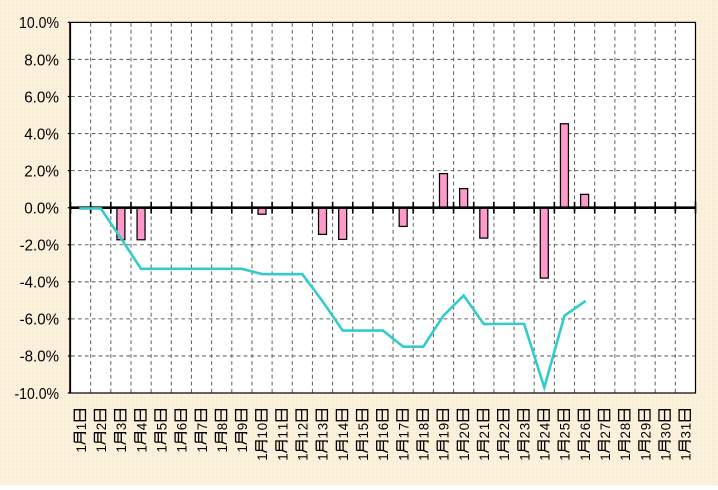 This screenshot has width=718, height=490. Describe the element at coordinates (39, 357) in the screenshot. I see `svg-text: -8.0%` at that location.